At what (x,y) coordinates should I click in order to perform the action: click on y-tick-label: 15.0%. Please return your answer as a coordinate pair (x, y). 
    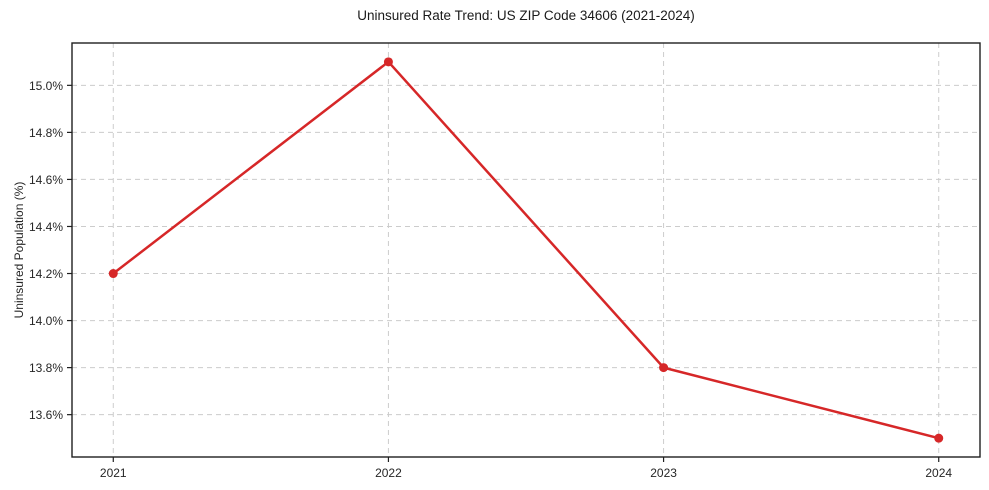
    Looking at the image, I should click on (46, 86).